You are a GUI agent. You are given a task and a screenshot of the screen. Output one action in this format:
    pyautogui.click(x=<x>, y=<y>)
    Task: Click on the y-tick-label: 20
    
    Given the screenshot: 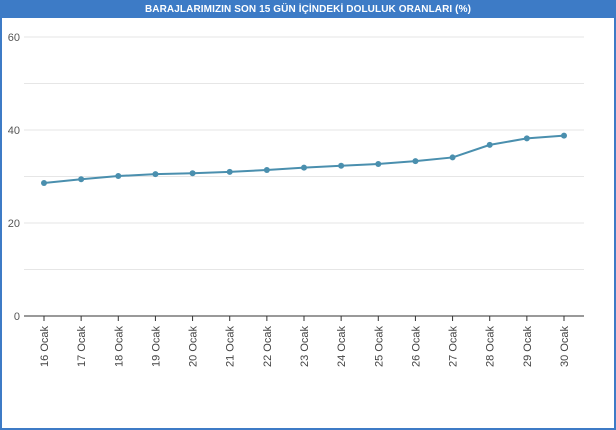 What is the action you would take?
    pyautogui.click(x=14, y=224)
    